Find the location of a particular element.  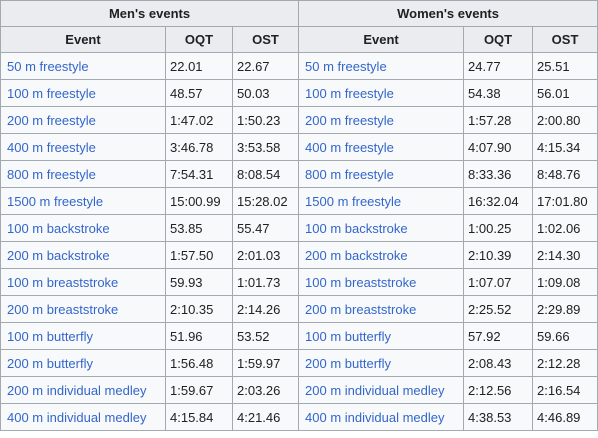

men-event-link: 400 m individual medley is located at coordinates (77, 417).